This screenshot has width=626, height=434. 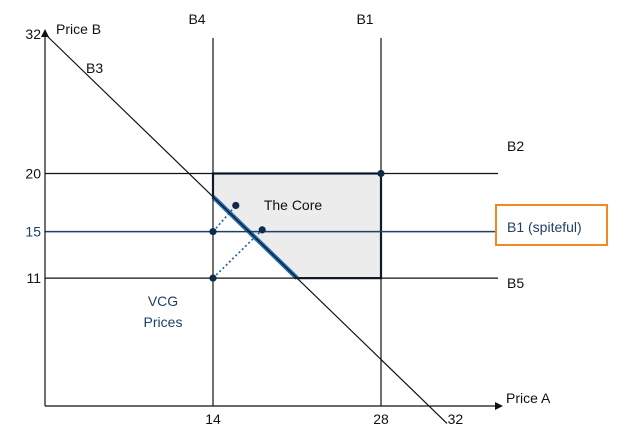 I want to click on vcg-label-line2: Prices, so click(x=163, y=322).